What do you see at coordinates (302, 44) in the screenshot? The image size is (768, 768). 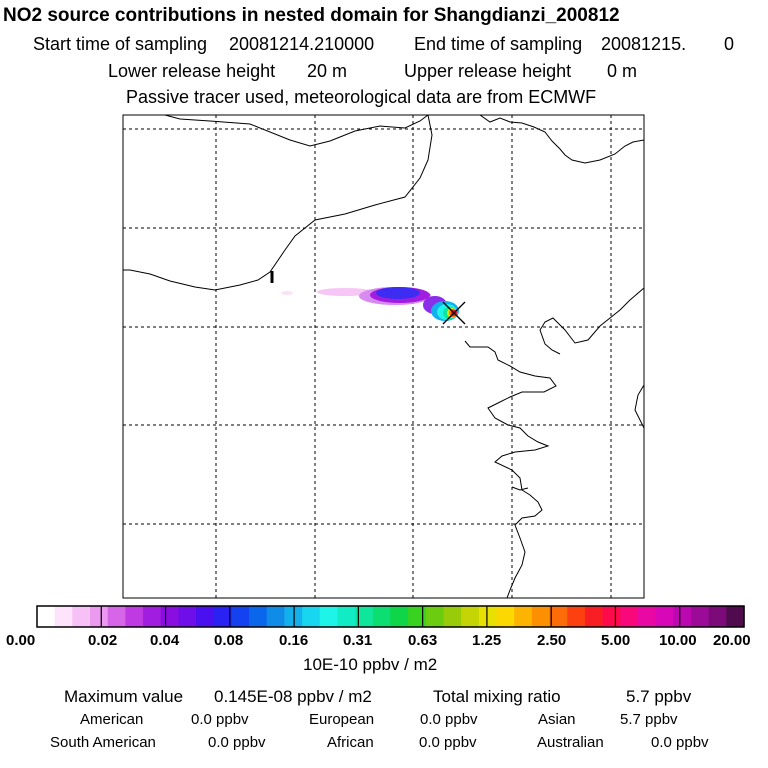 I see `start-time-value: 20081214.210000` at bounding box center [302, 44].